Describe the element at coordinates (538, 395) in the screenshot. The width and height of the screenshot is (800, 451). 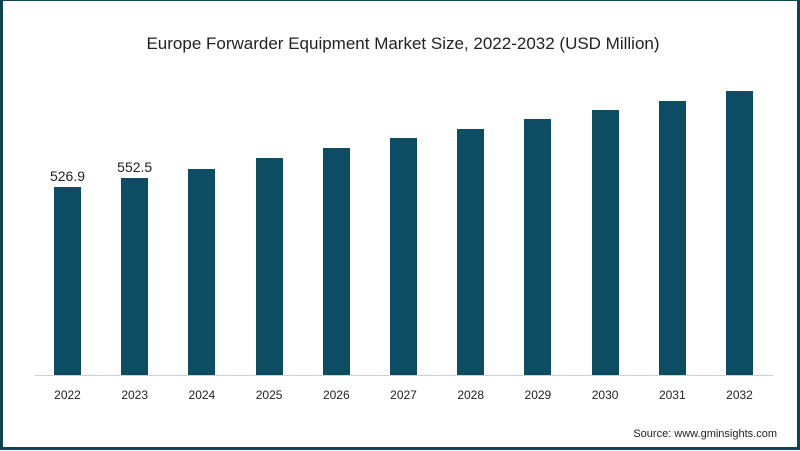
I see `x-tick-label: 2029` at that location.